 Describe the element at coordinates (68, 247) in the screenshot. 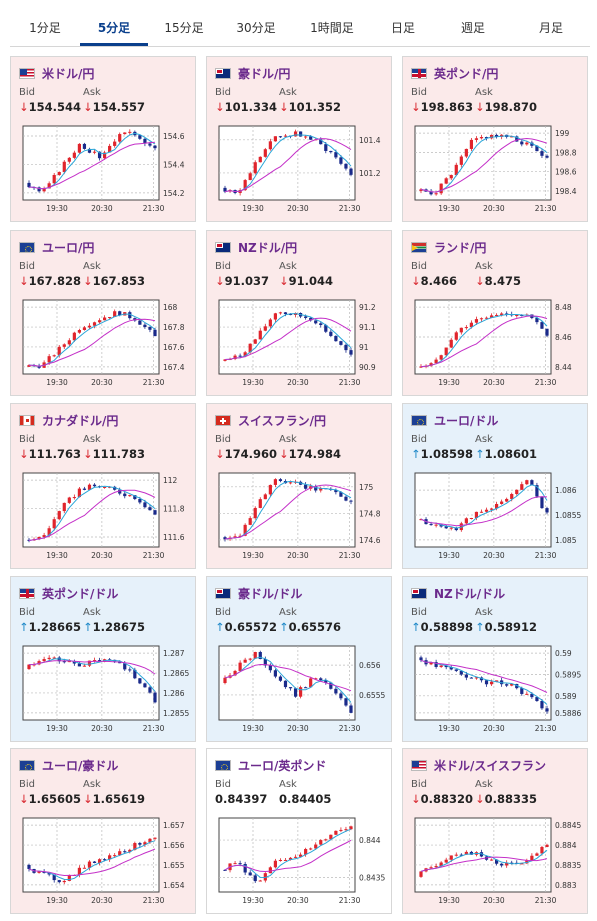

I see `pair-name: ユーロ/円` at that location.